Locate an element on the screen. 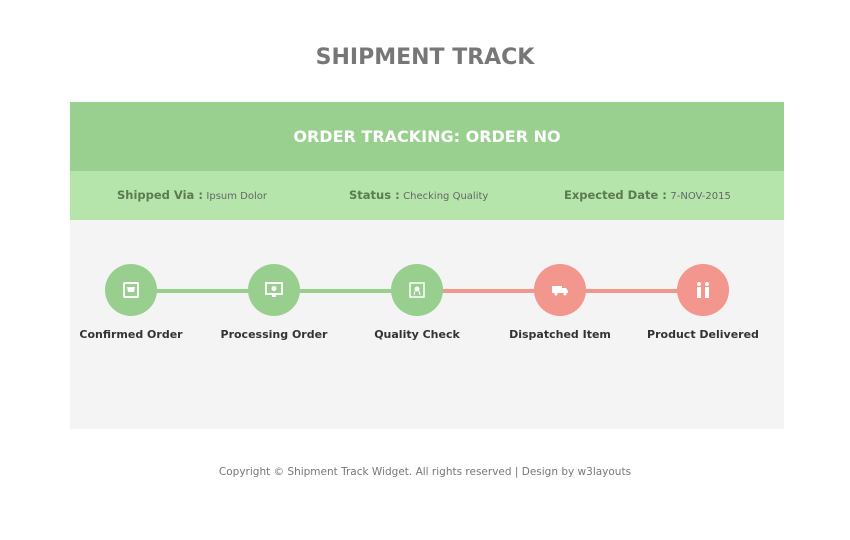 The image size is (850, 540). page-title: SHIPMENT TRACK is located at coordinates (425, 57).